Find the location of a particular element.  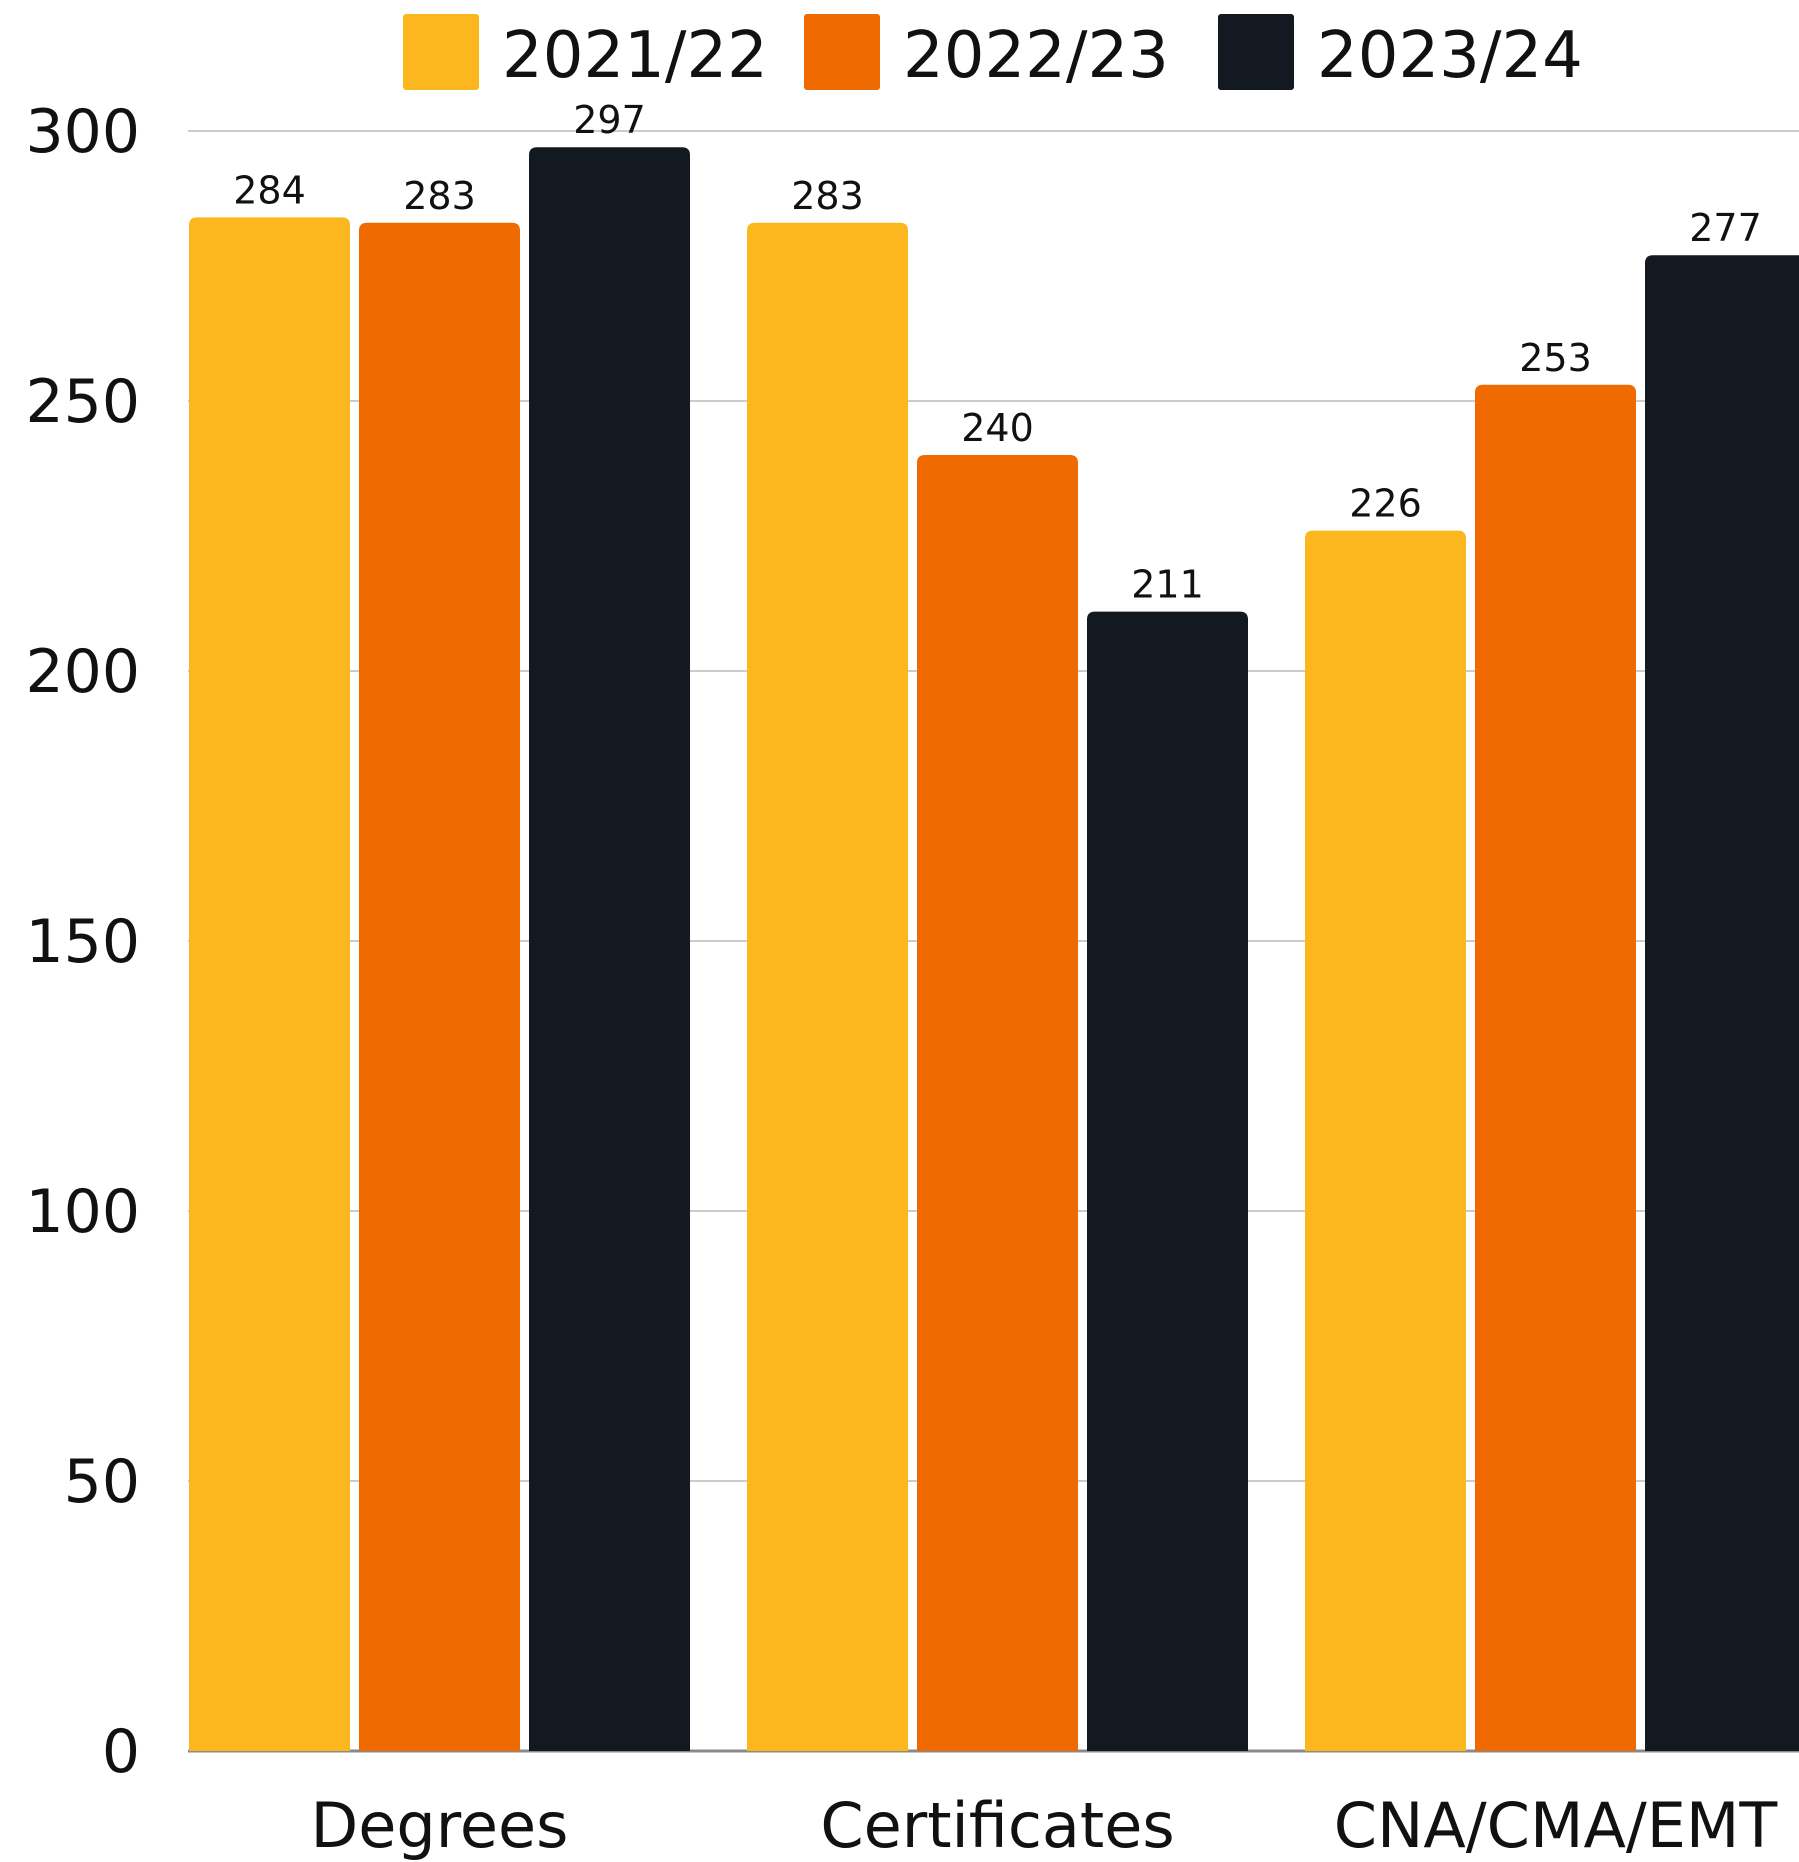

y-axis: 0 50 100 150 200 250 300 is located at coordinates (82, 942).